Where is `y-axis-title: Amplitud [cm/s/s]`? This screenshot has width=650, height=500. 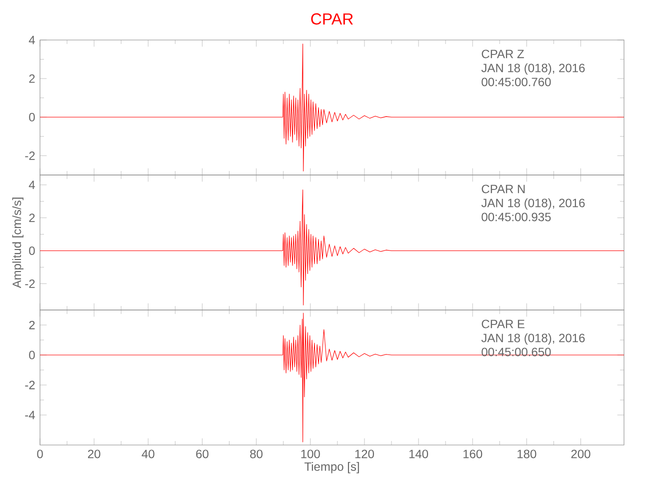 y-axis-title: Amplitud [cm/s/s] is located at coordinates (18, 243).